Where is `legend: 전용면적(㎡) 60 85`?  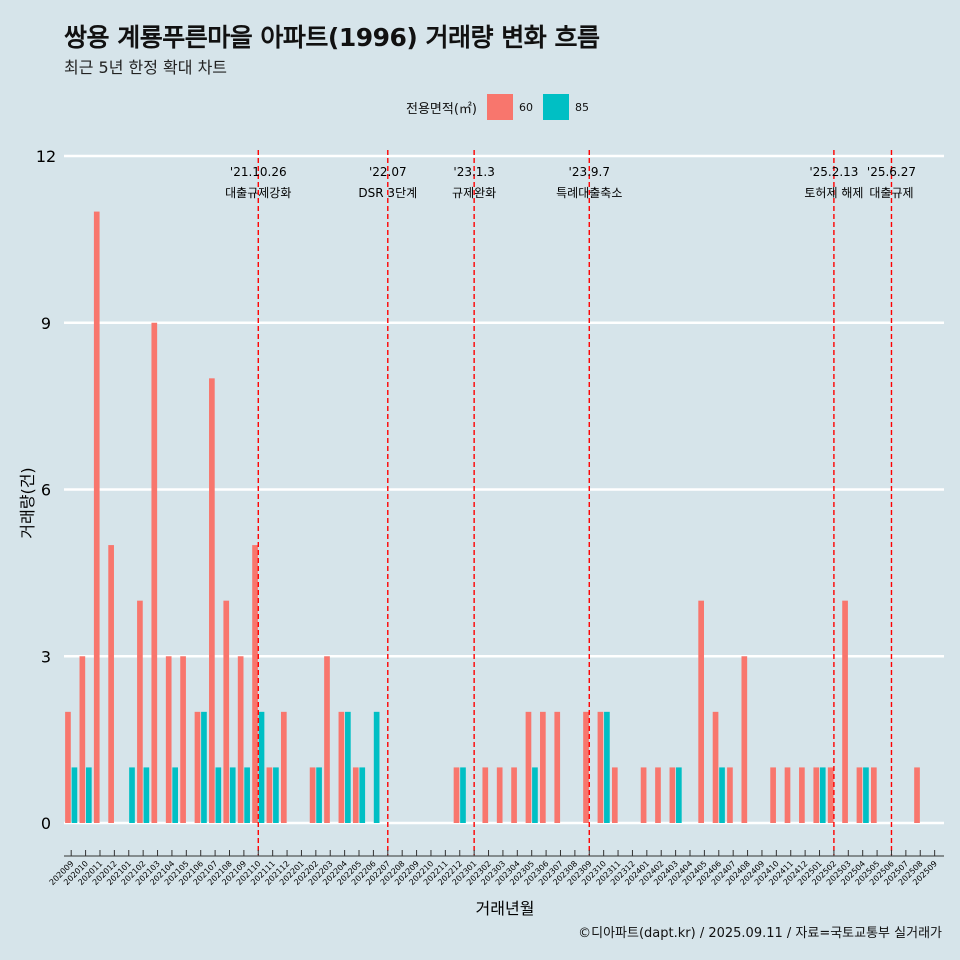 legend: 전용면적(㎡) 60 85 is located at coordinates (502, 107).